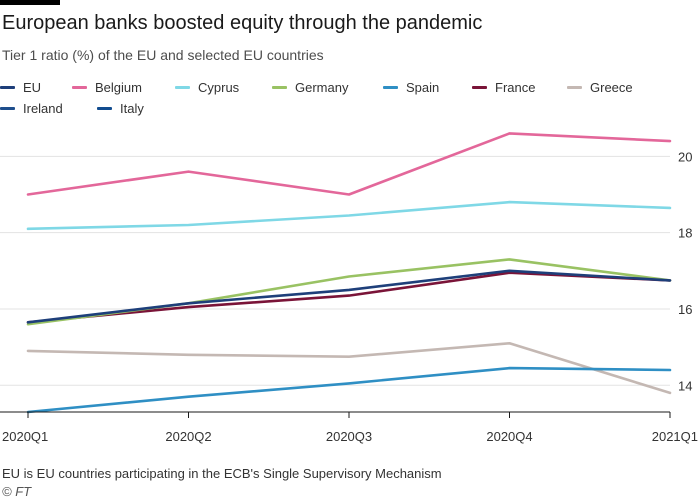  I want to click on legend-item-eu: EU, so click(20, 87).